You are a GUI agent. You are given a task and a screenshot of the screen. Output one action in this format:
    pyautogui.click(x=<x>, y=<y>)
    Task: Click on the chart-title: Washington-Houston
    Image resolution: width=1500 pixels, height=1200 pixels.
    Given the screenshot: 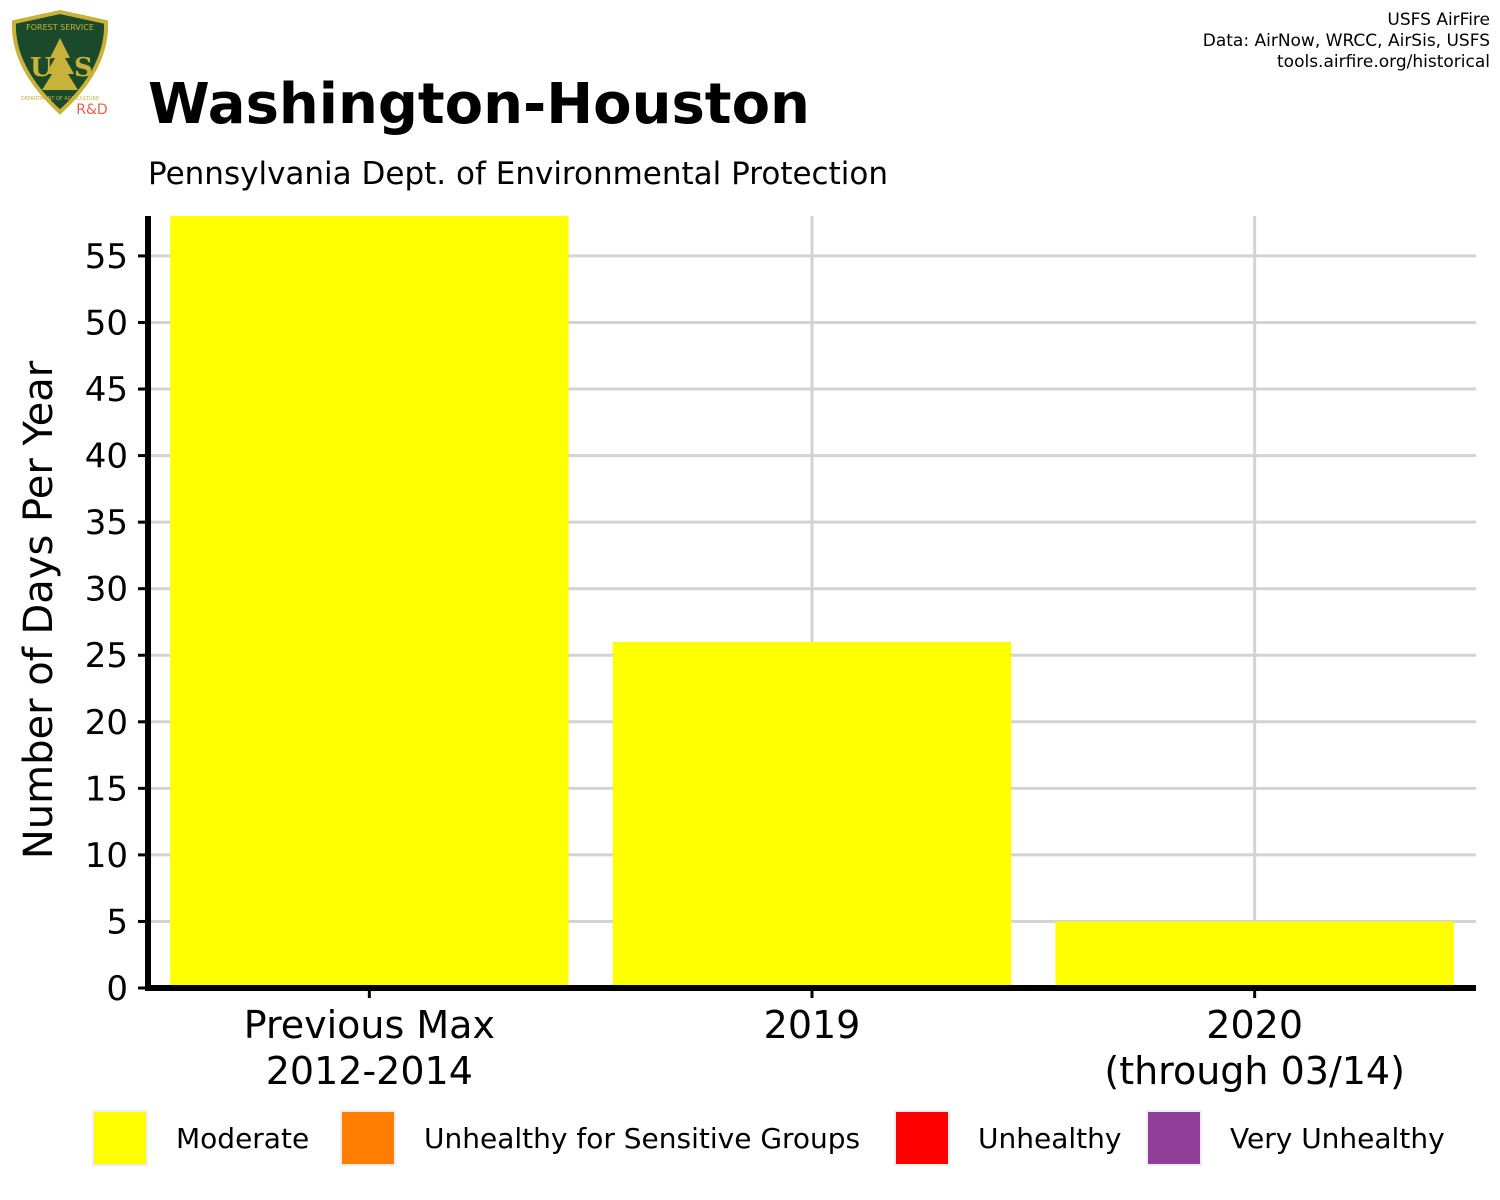 What is the action you would take?
    pyautogui.click(x=479, y=104)
    